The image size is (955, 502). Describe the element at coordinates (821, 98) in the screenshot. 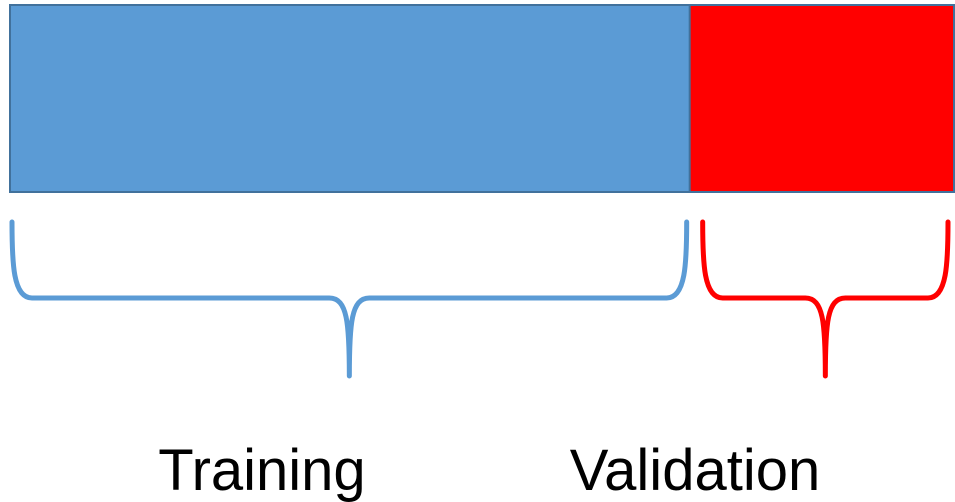

I see `validation-segment` at that location.